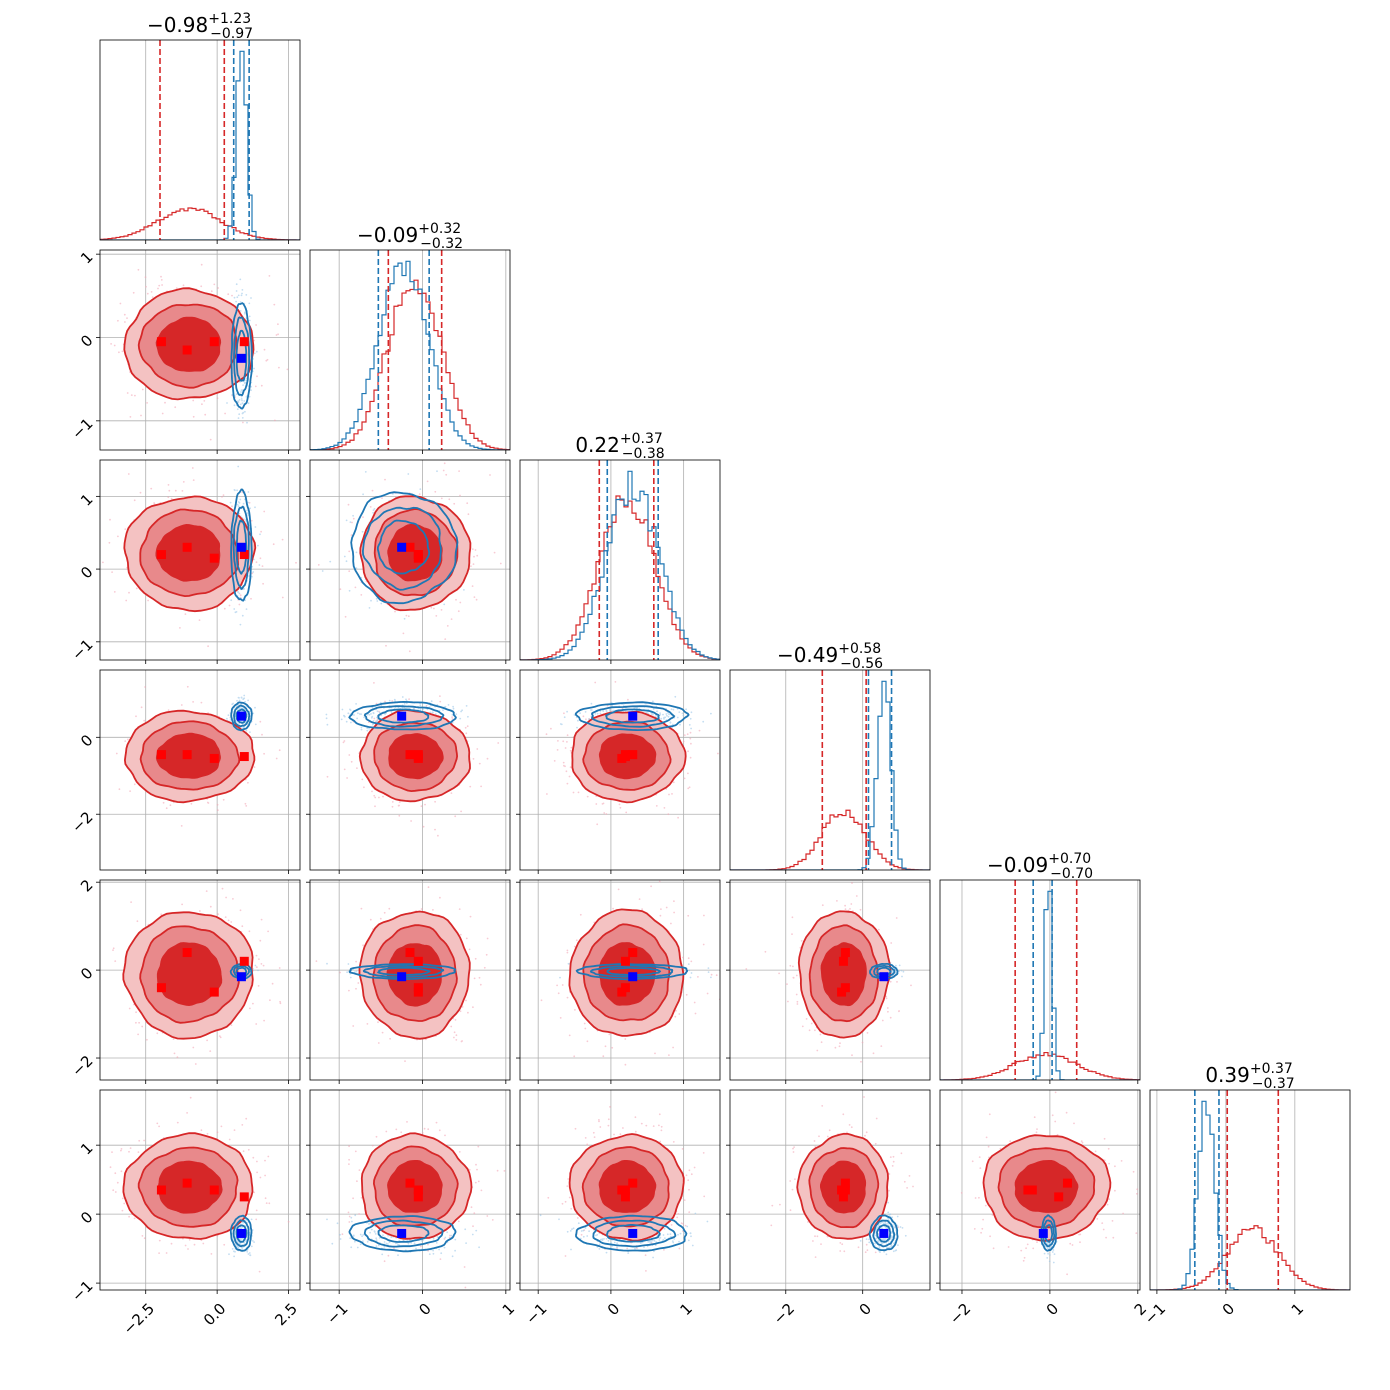 The width and height of the screenshot is (1390, 1390). What do you see at coordinates (1155, 1314) in the screenshot?
I see `x-tick-label: −1` at bounding box center [1155, 1314].